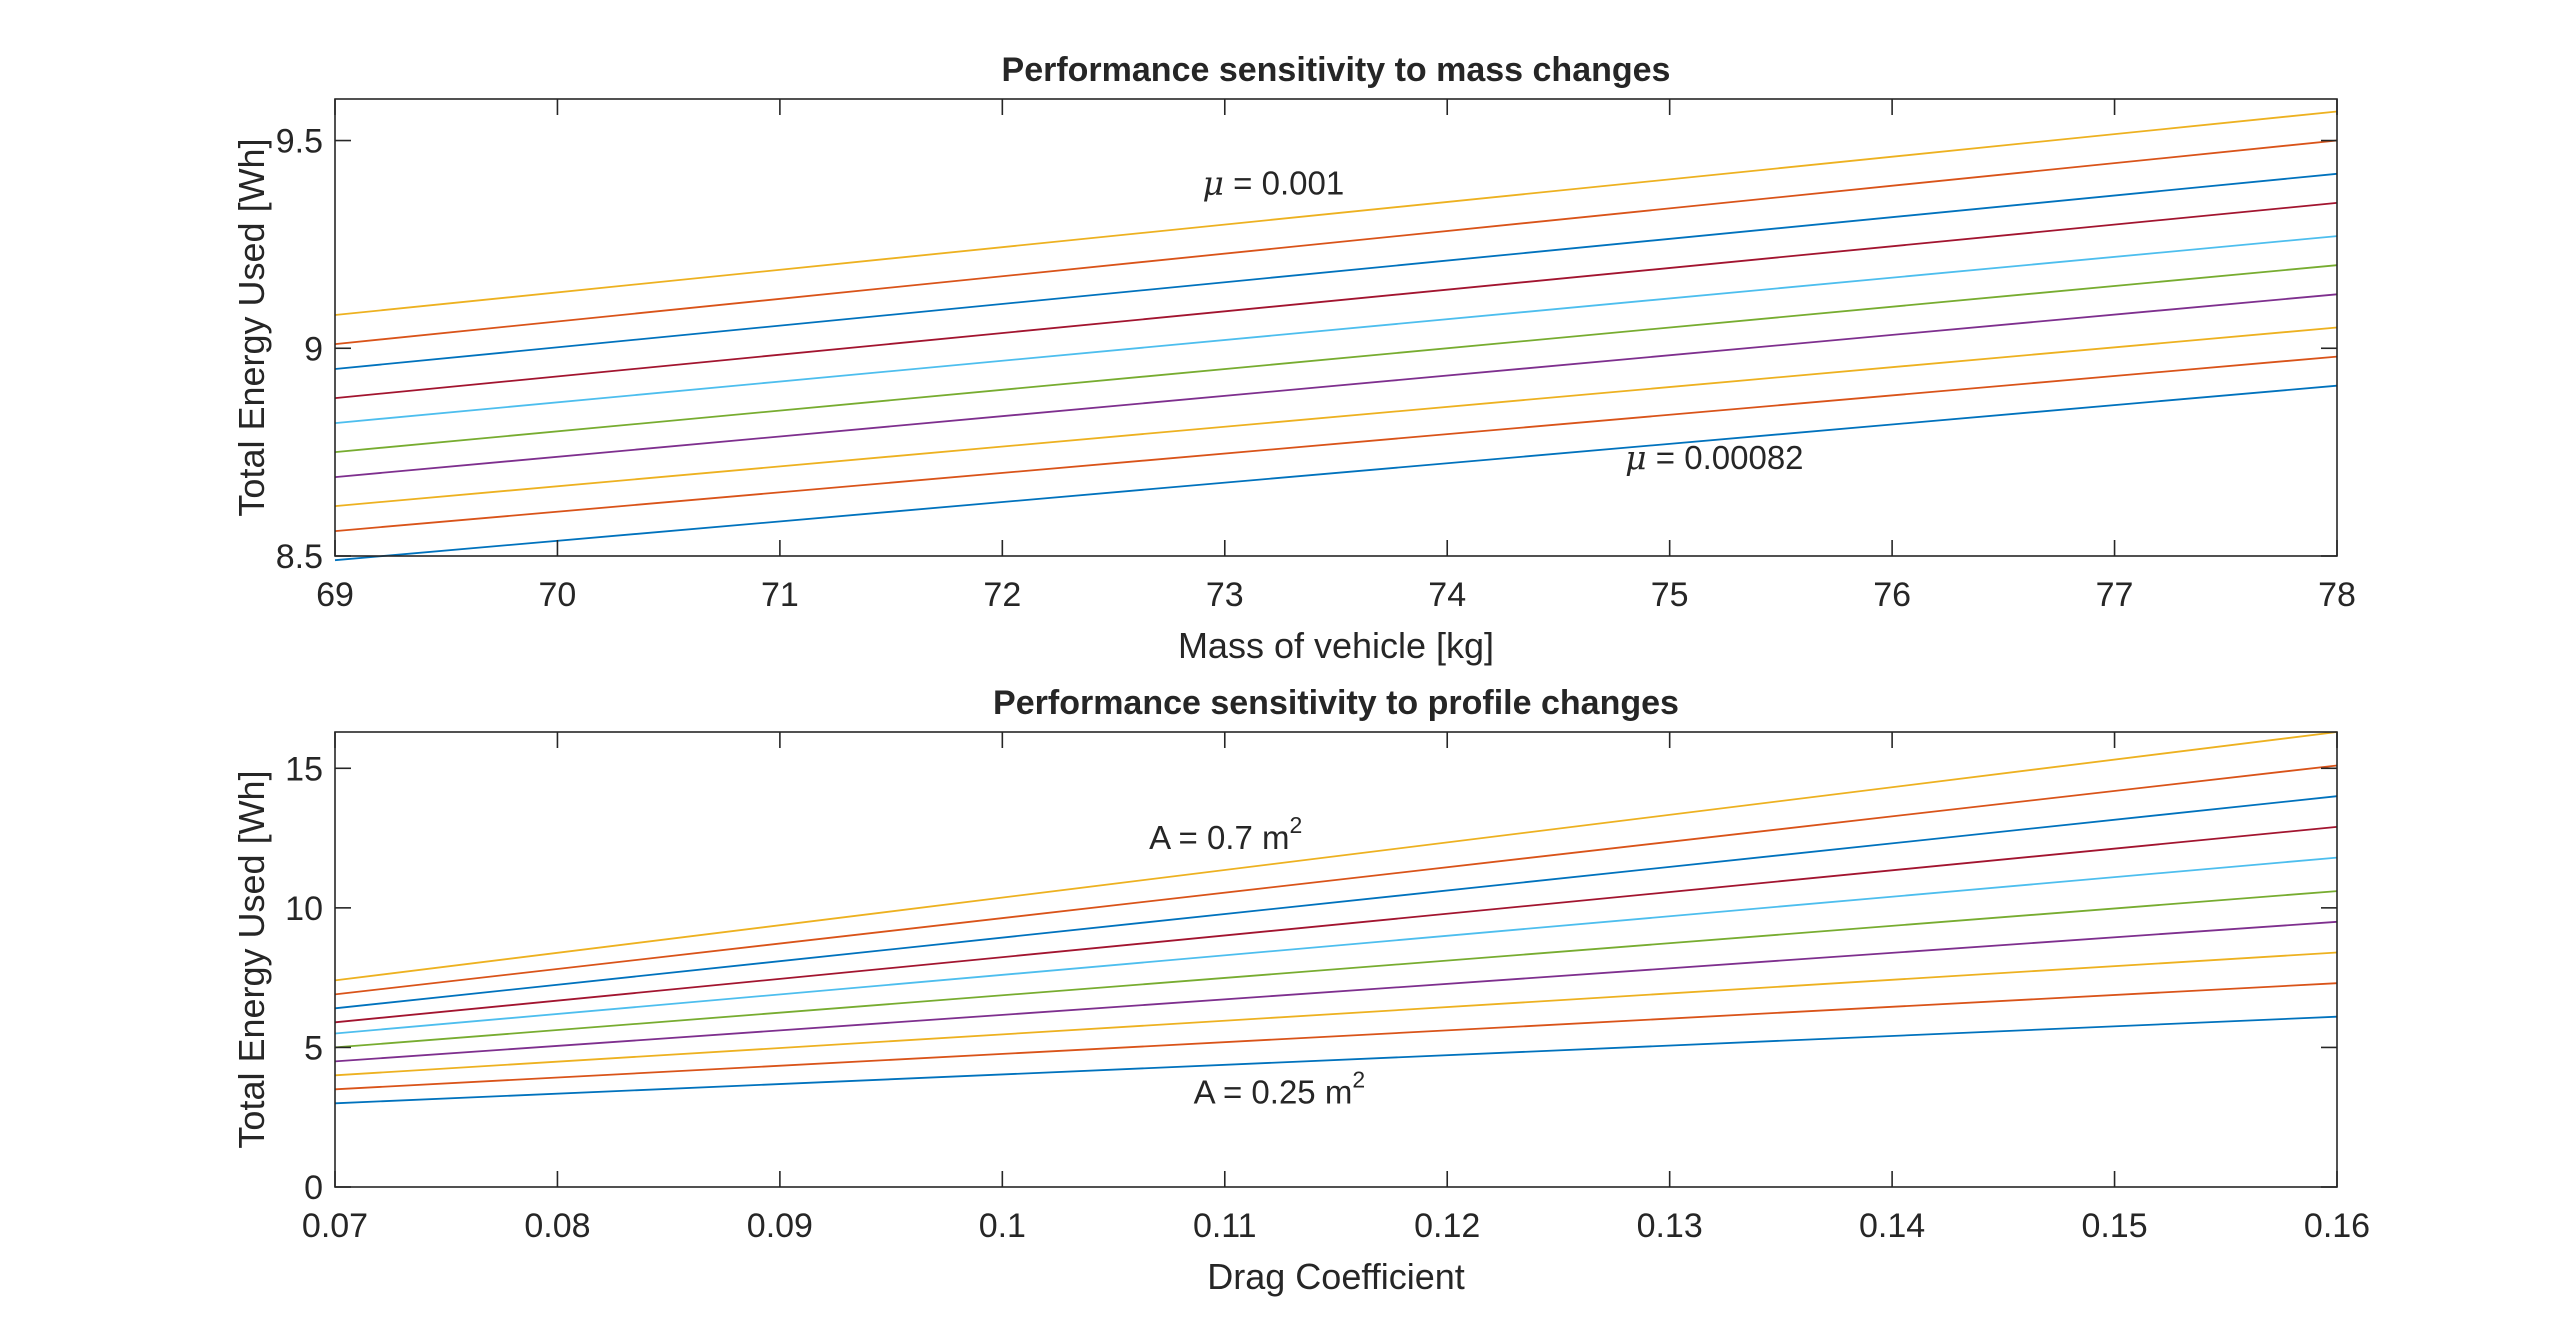  I want to click on y-tick-label: 0, so click(313, 1188).